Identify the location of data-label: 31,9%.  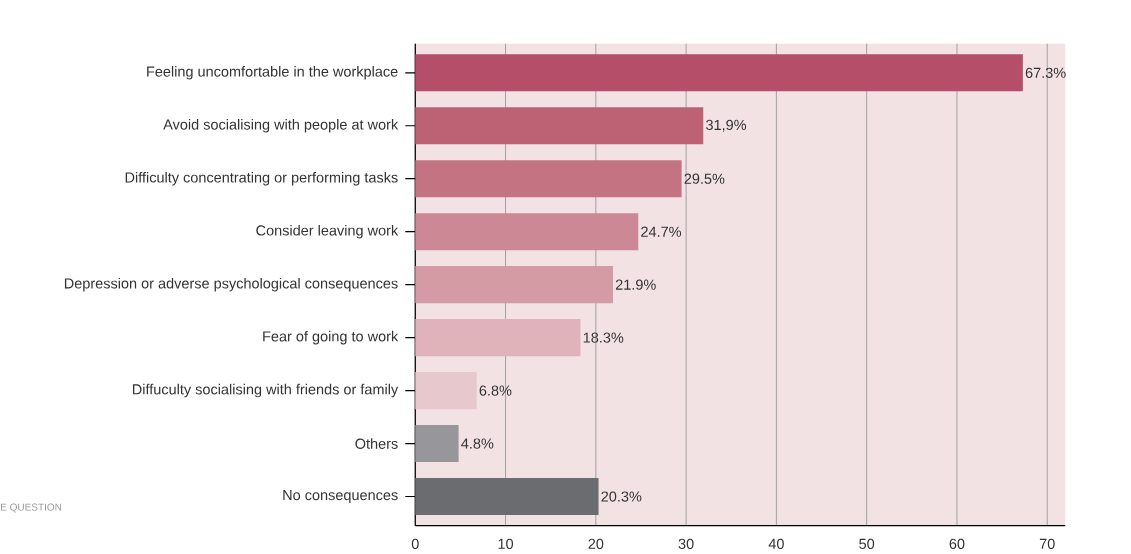
(726, 125).